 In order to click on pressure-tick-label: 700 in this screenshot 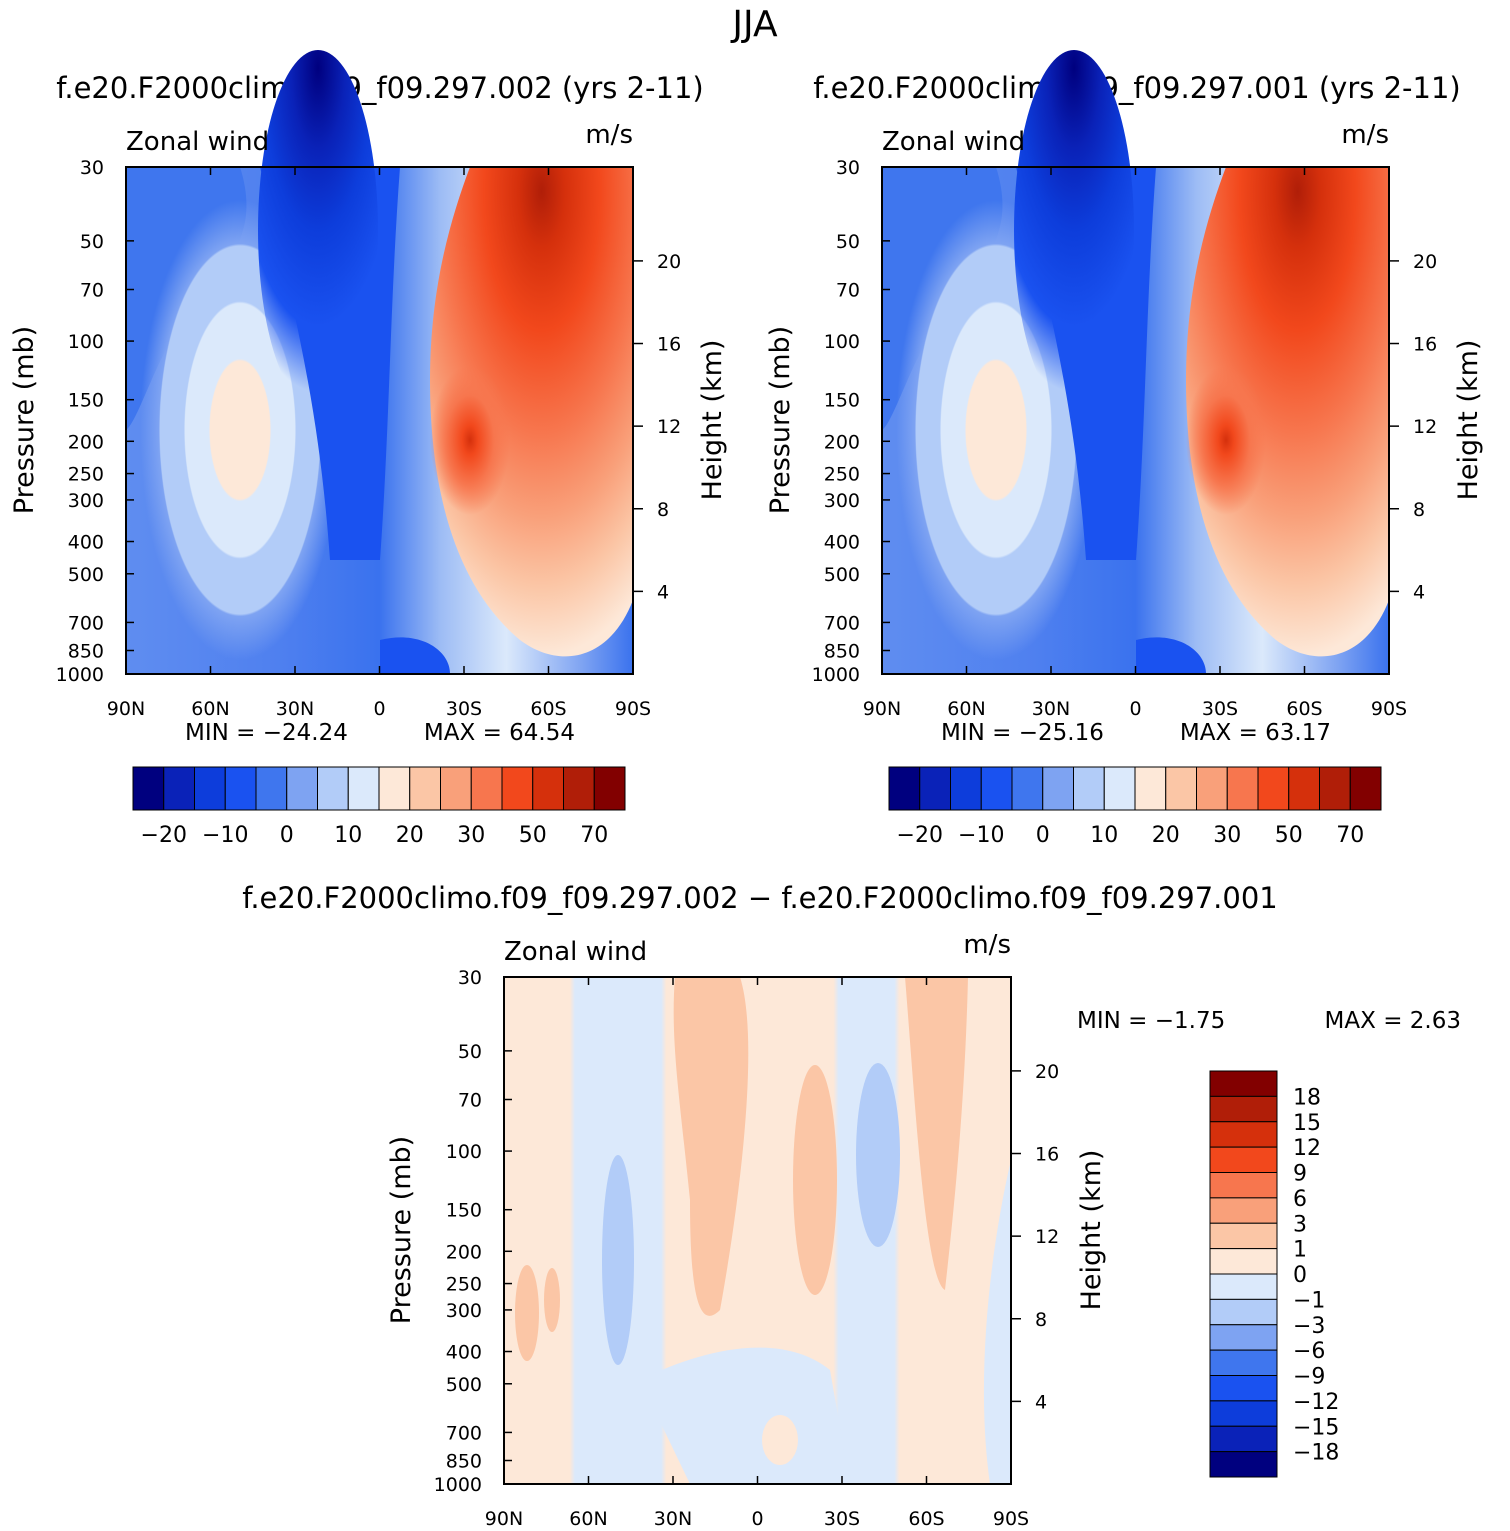, I will do `click(464, 1433)`.